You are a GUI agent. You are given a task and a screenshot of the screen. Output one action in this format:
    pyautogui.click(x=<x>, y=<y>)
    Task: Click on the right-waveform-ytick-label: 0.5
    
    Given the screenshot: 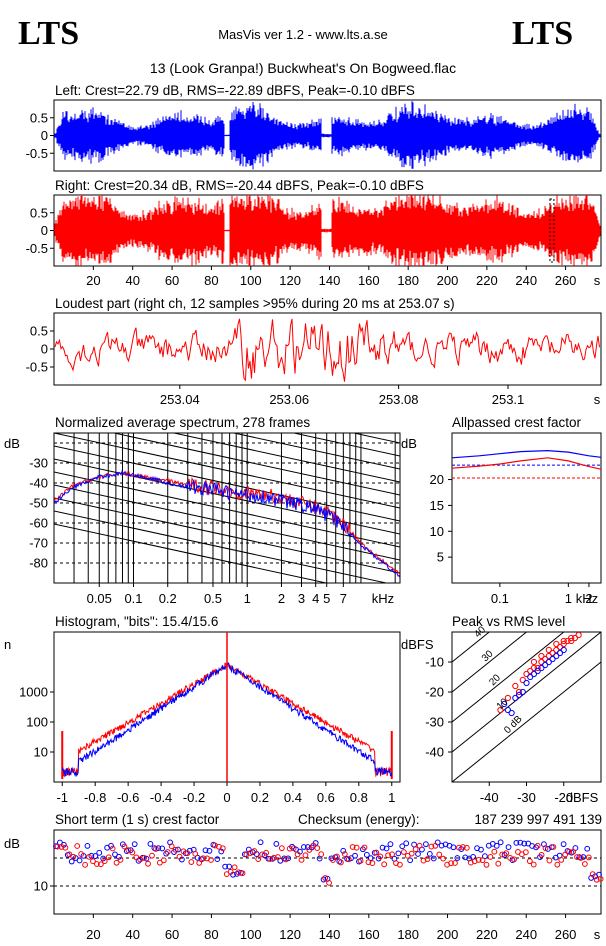 What is the action you would take?
    pyautogui.click(x=39, y=212)
    